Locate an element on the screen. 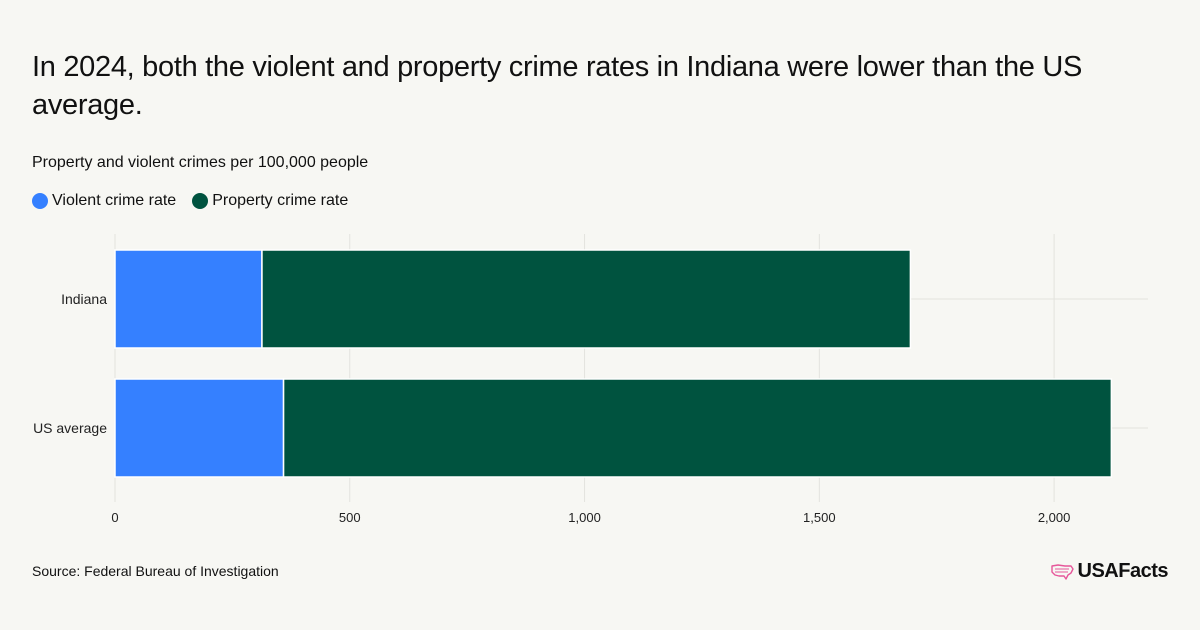  y-category-label: US average is located at coordinates (70, 428).